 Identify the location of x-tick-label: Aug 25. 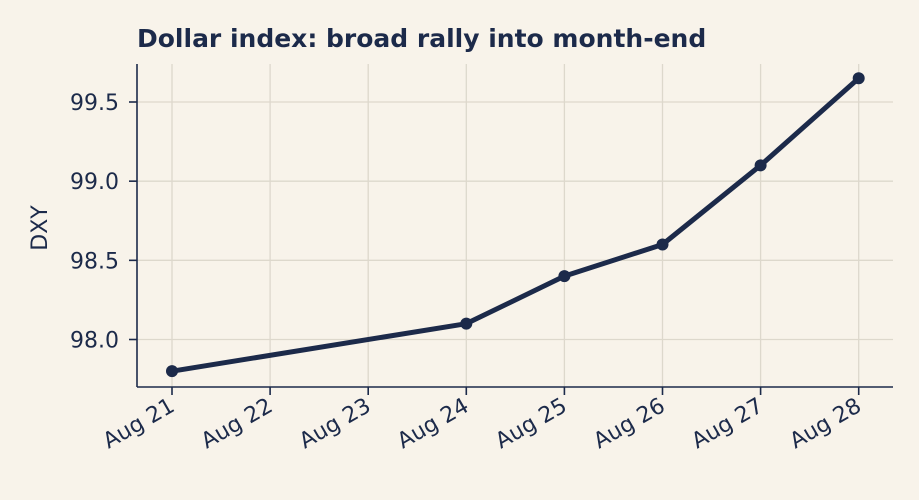
(531, 424).